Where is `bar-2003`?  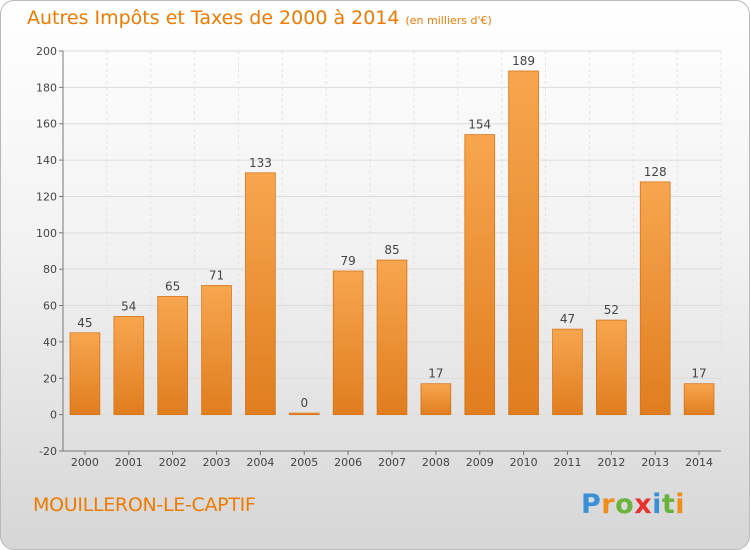
bar-2003 is located at coordinates (216, 350).